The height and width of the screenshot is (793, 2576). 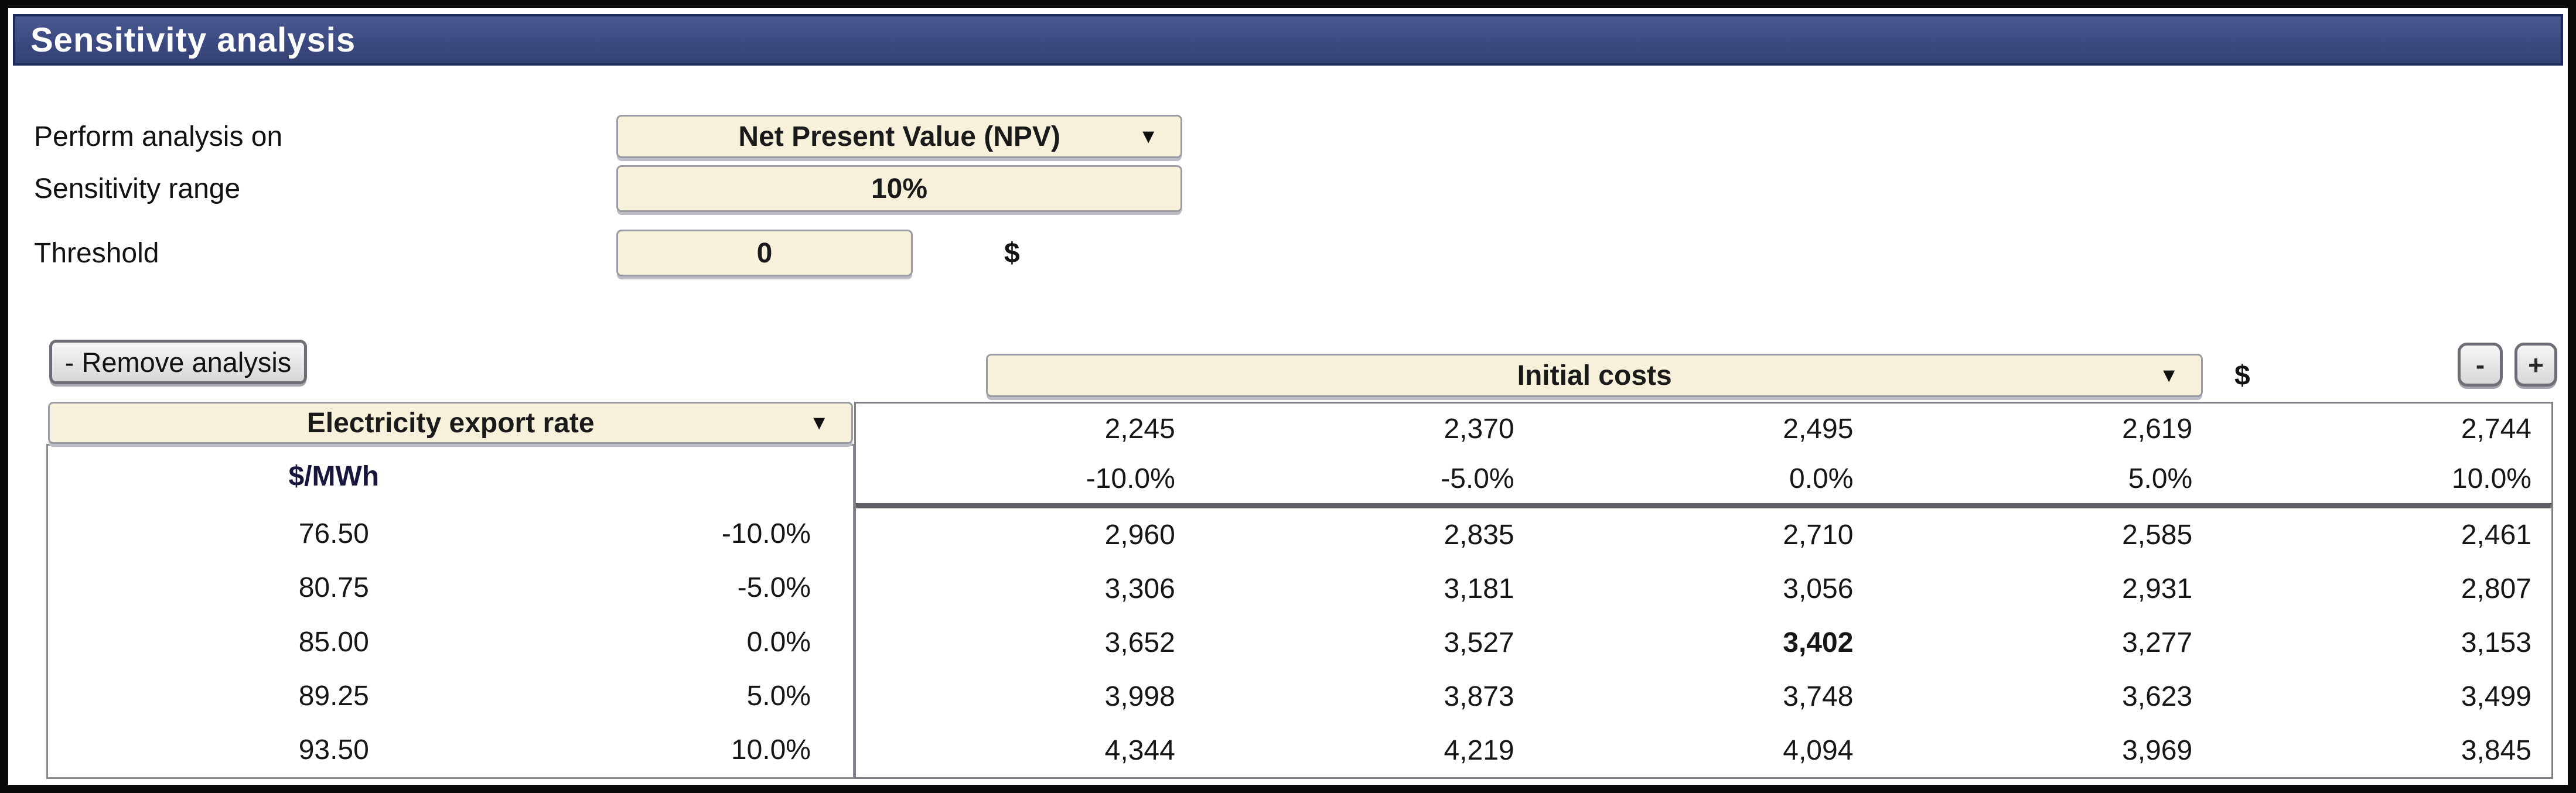 What do you see at coordinates (451, 587) in the screenshot?
I see `row-header-row: 80.75 -5.0%` at bounding box center [451, 587].